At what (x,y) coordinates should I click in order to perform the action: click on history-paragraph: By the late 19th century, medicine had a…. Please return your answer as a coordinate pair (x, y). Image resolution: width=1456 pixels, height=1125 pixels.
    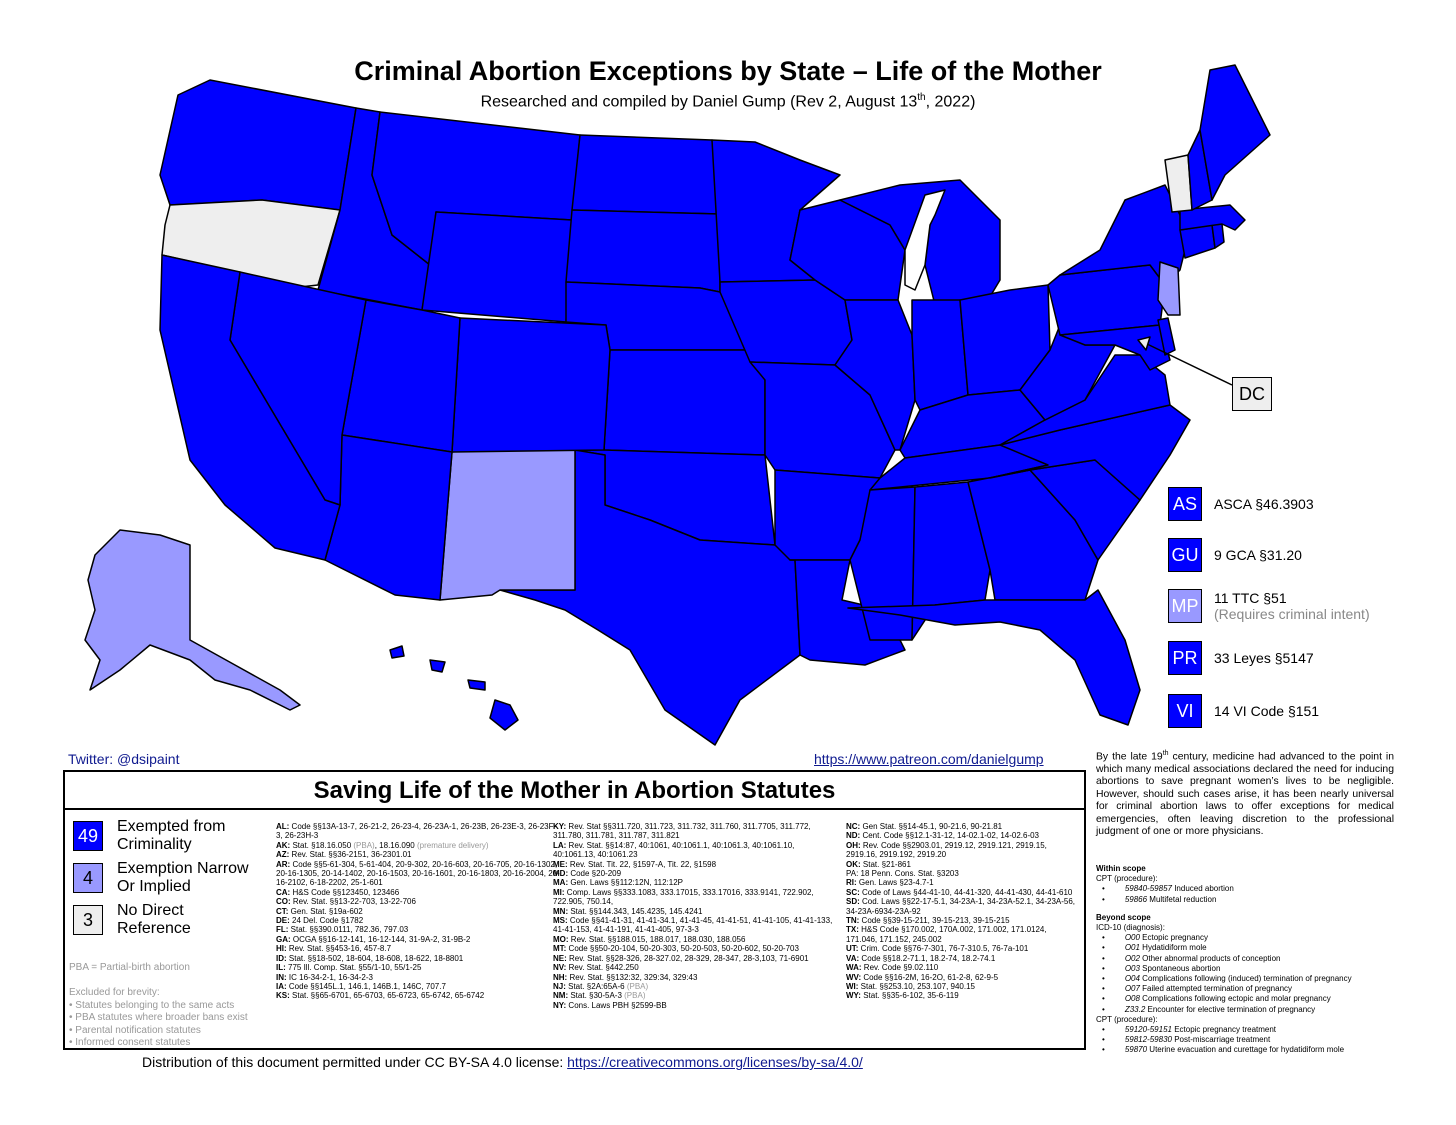
    Looking at the image, I should click on (1245, 793).